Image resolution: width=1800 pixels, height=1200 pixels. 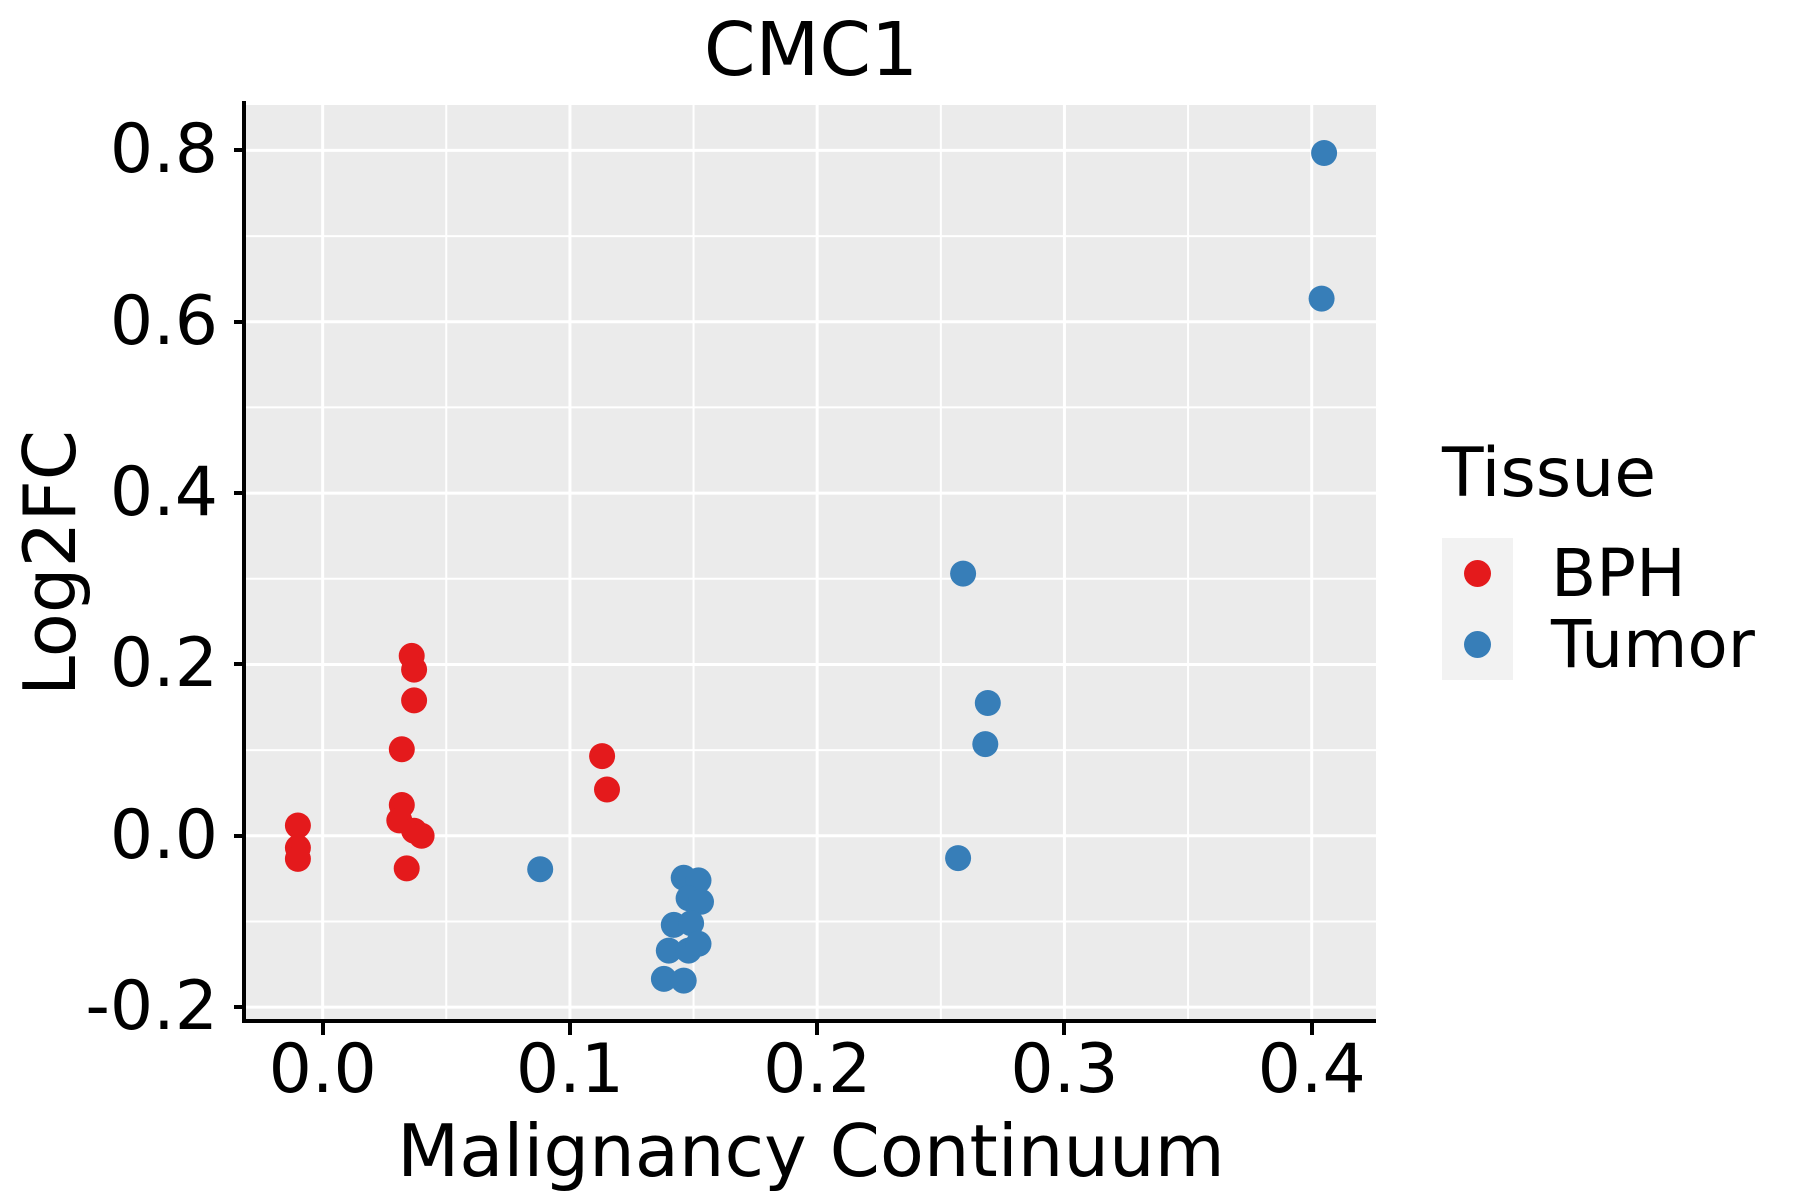 I want to click on y-tick-label: 0.0, so click(x=163, y=835).